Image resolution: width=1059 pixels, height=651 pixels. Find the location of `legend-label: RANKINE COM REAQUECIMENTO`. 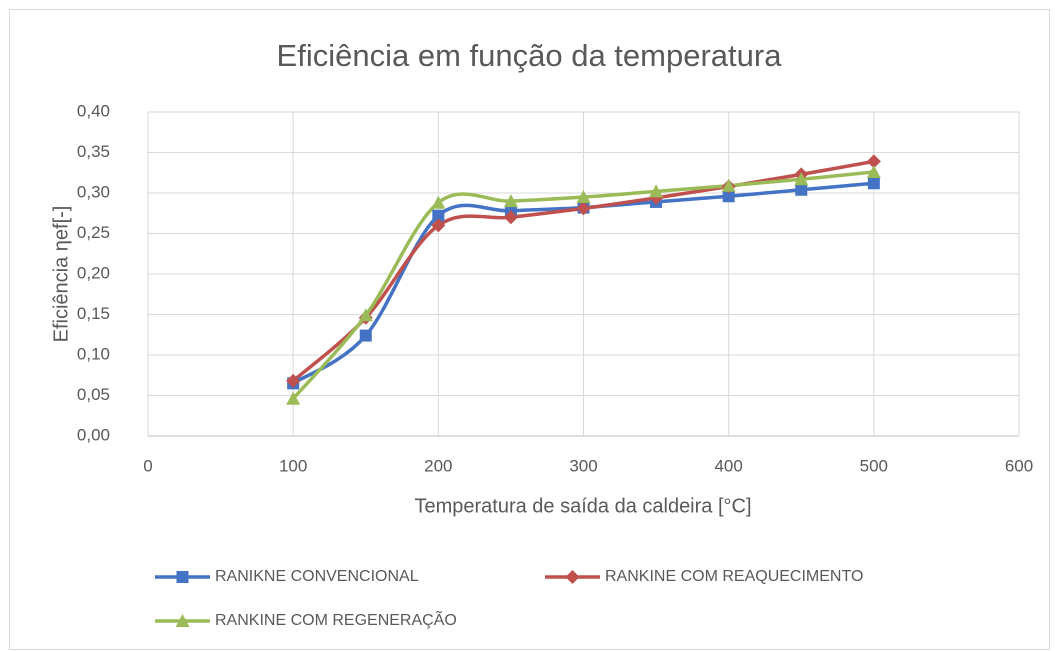

legend-label: RANKINE COM REAQUECIMENTO is located at coordinates (734, 576).